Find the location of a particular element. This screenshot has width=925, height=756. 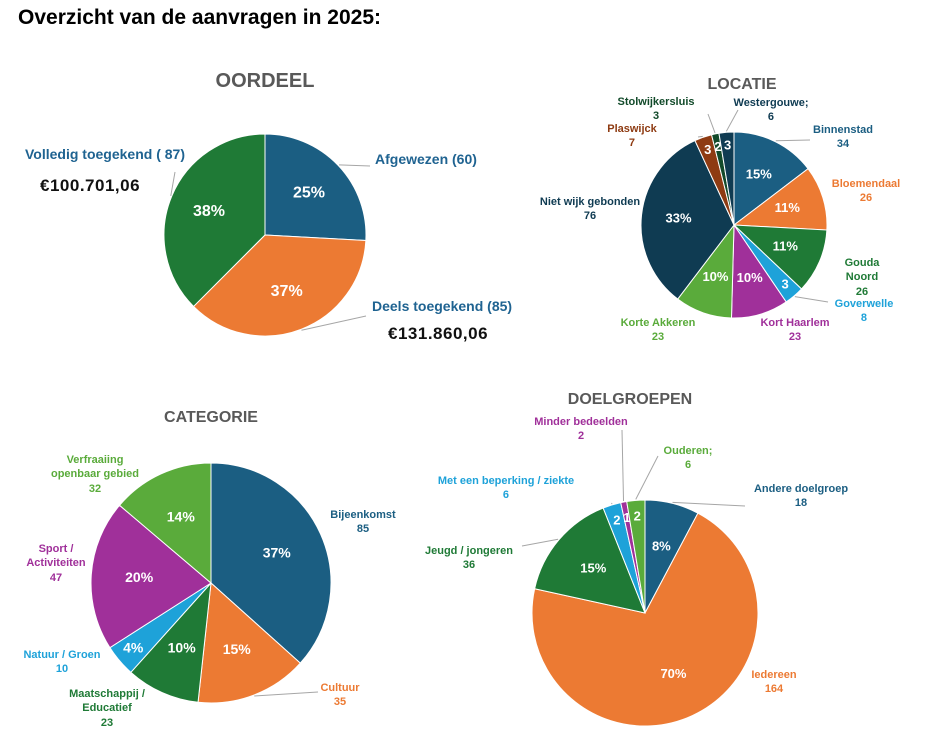

category-label: Cultuur 35 is located at coordinates (339, 695).